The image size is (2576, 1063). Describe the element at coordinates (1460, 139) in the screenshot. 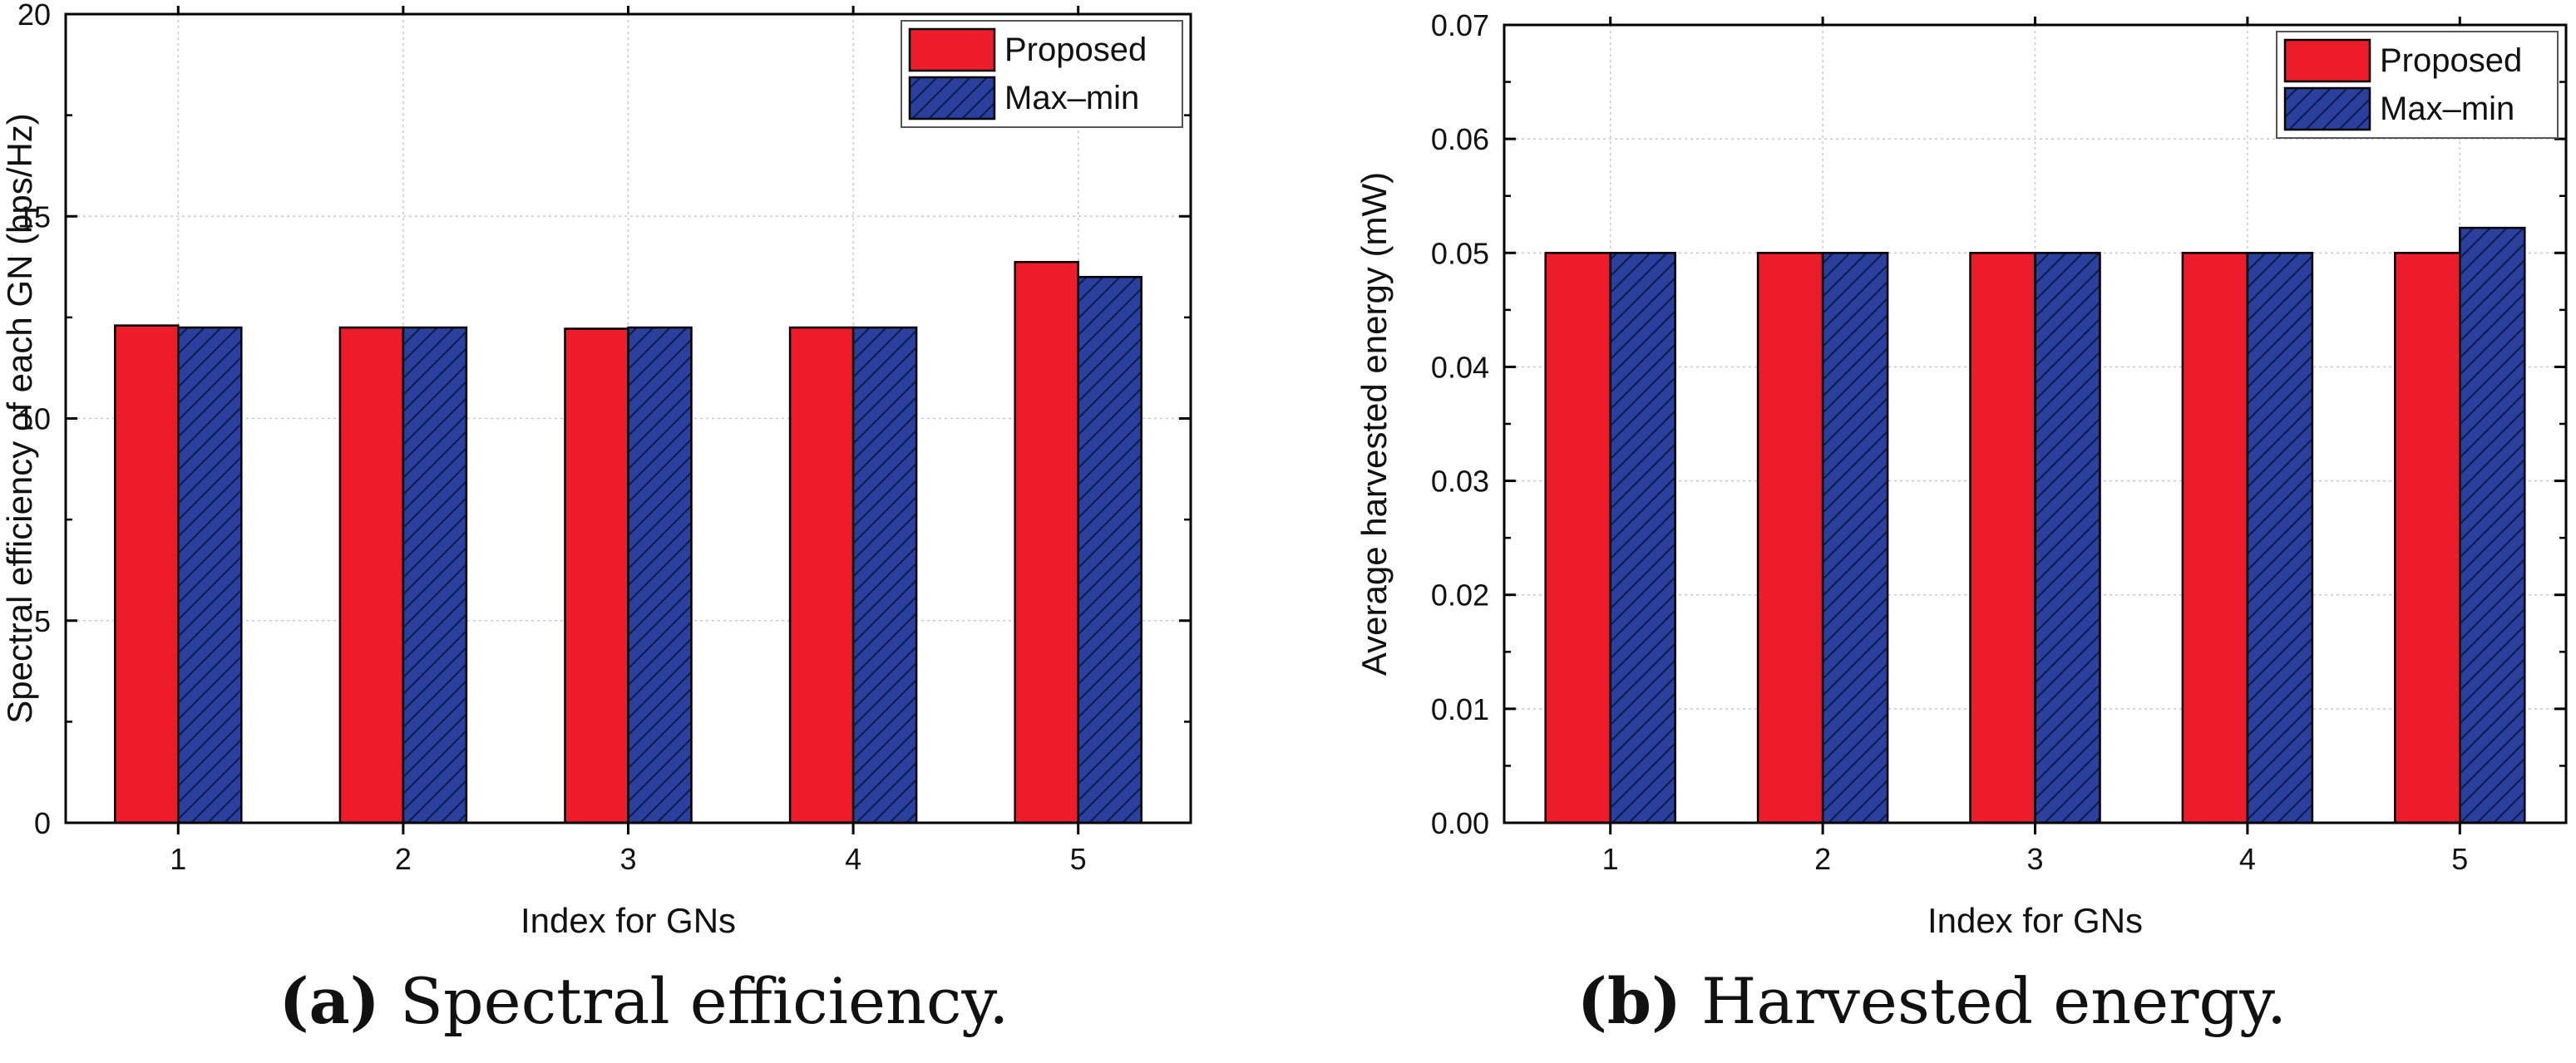

I see `y-tick-label: 0.06` at that location.